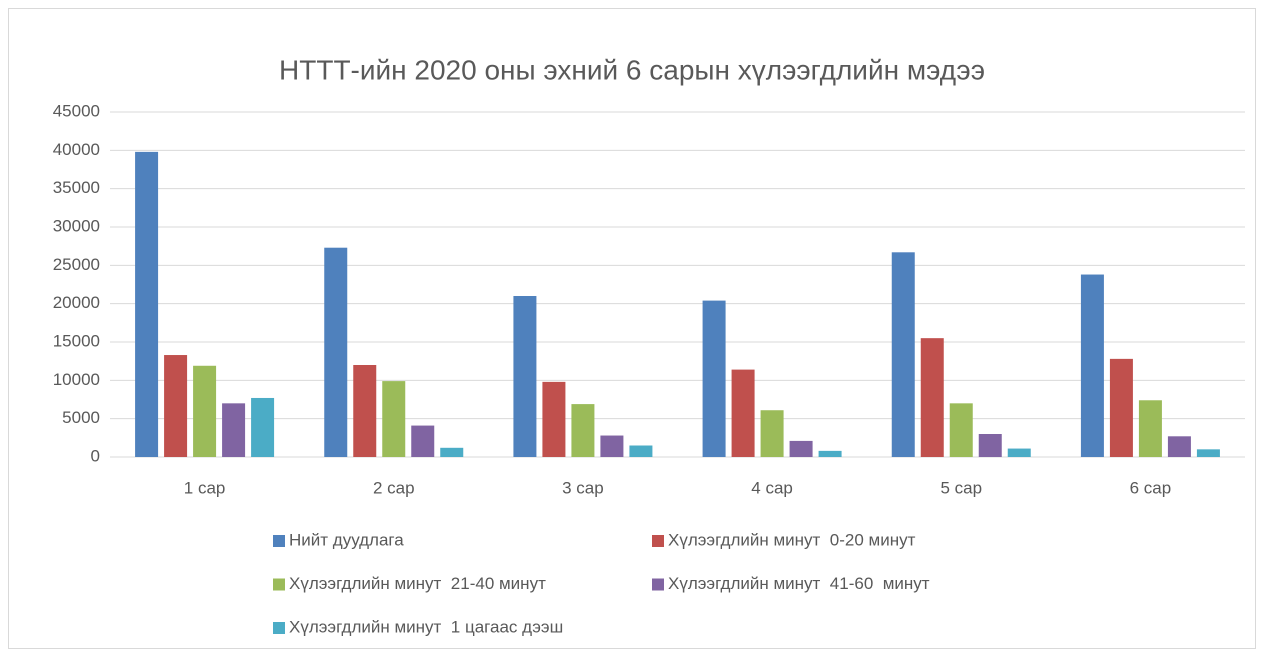 Image resolution: width=1264 pixels, height=656 pixels. I want to click on y-tick-label: 10000, so click(76, 379).